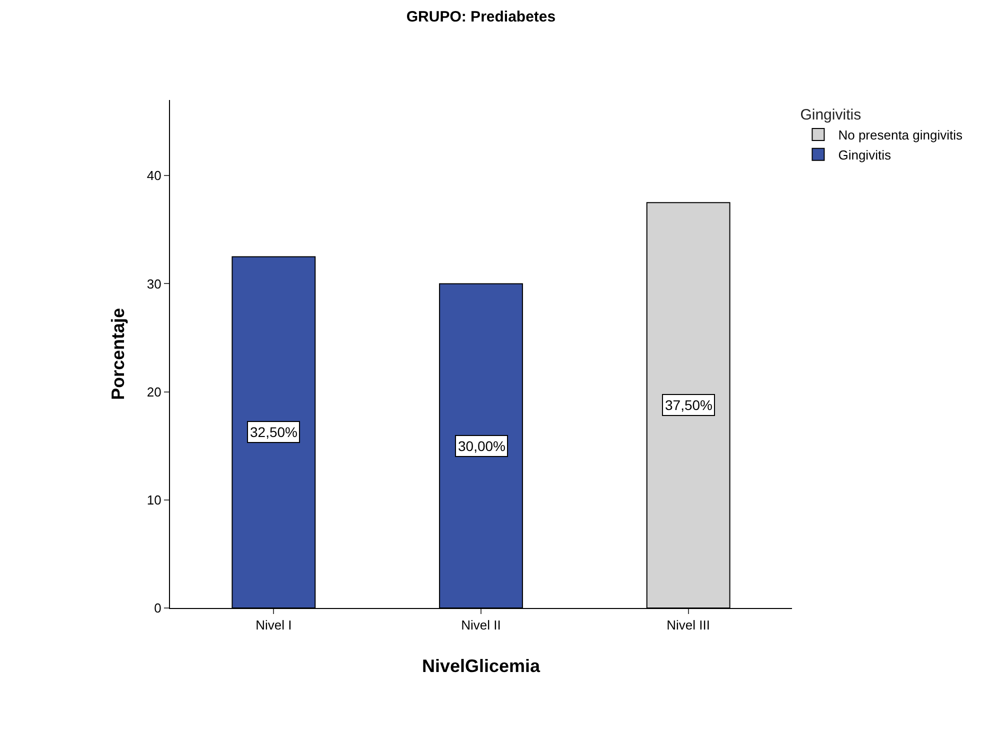 The height and width of the screenshot is (738, 992). What do you see at coordinates (865, 154) in the screenshot?
I see `legend-label: Gingivitis` at bounding box center [865, 154].